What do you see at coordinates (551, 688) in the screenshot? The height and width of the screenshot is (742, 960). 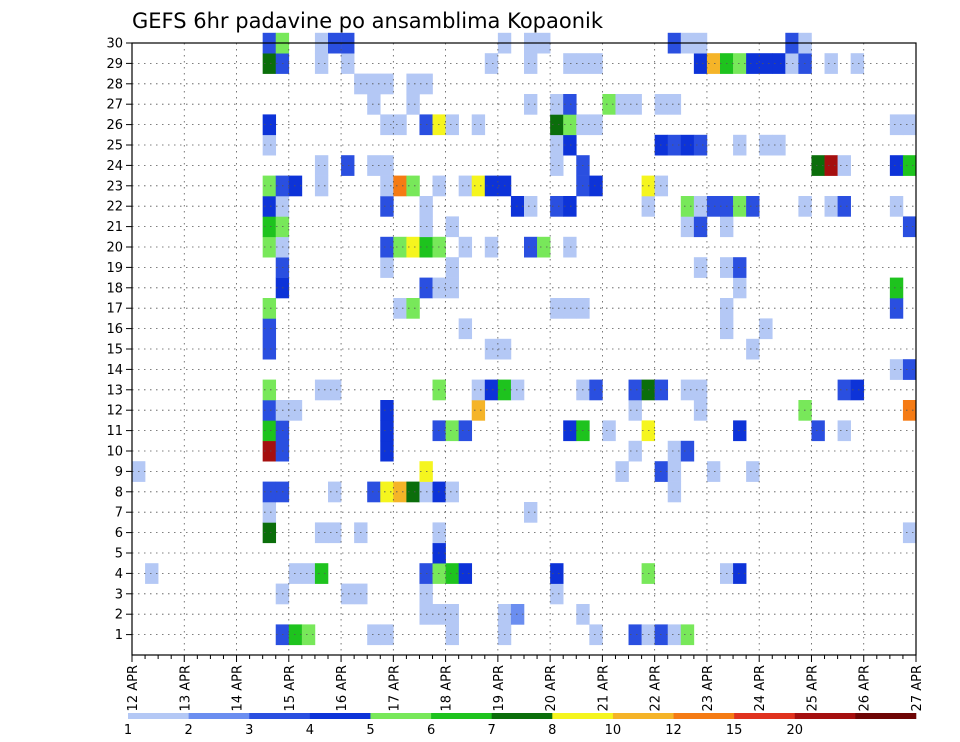 I see `x-tick-label-8: 20 APR` at bounding box center [551, 688].